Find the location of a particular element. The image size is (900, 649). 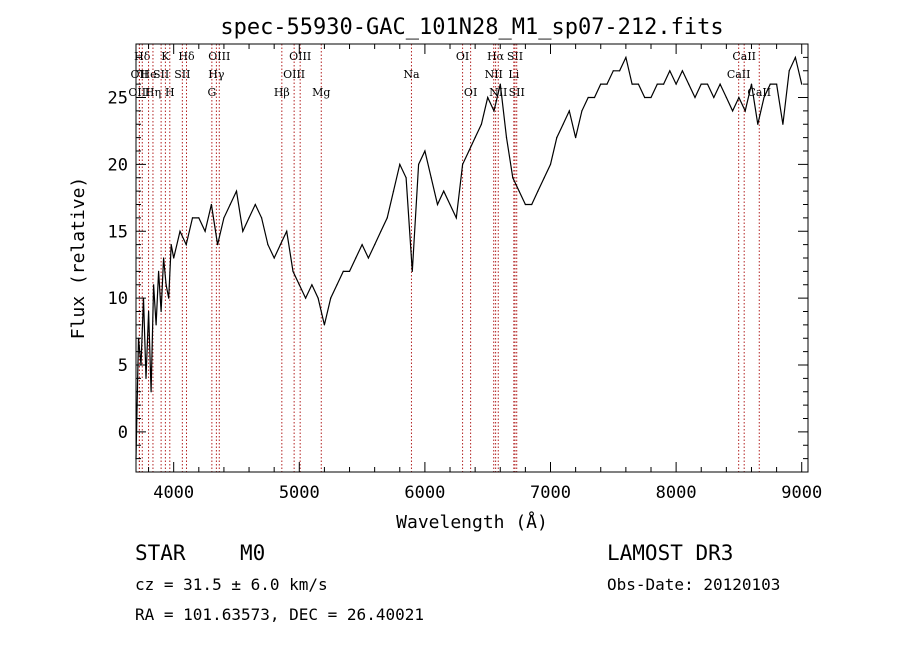

y-tick-label: 15 is located at coordinates (118, 232).